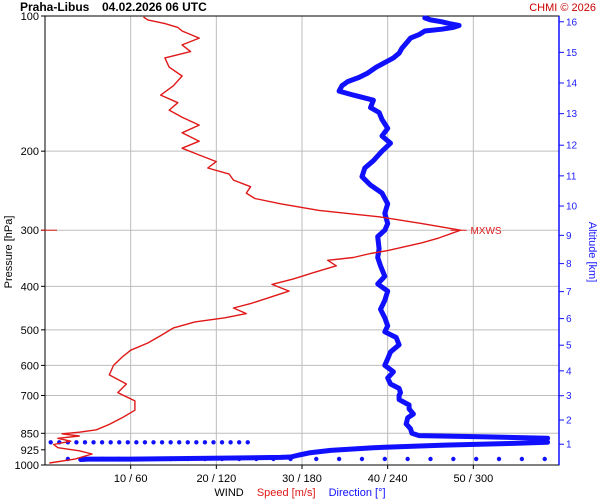 The height and width of the screenshot is (500, 600). What do you see at coordinates (30, 331) in the screenshot?
I see `pressure-tick-label: 500` at bounding box center [30, 331].